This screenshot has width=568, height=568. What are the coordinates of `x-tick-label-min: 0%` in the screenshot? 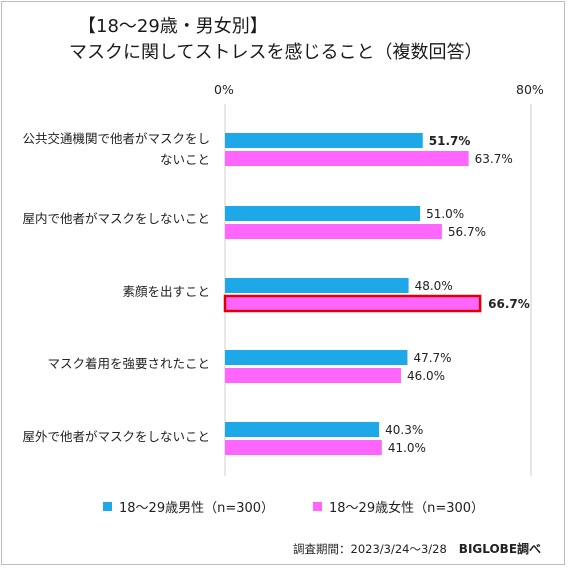 It's located at (224, 89).